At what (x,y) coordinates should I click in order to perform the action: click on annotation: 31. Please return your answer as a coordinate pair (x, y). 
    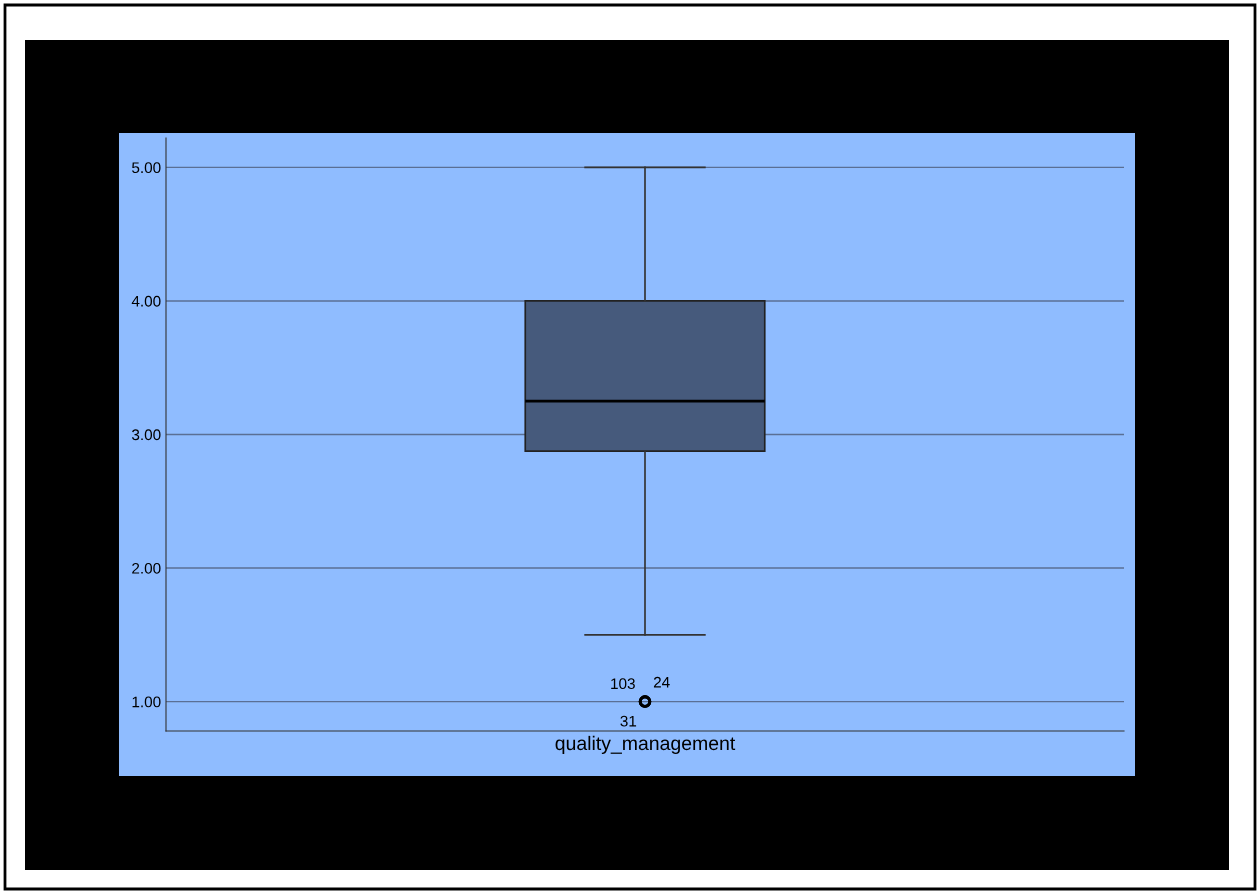
    Looking at the image, I should click on (628, 721).